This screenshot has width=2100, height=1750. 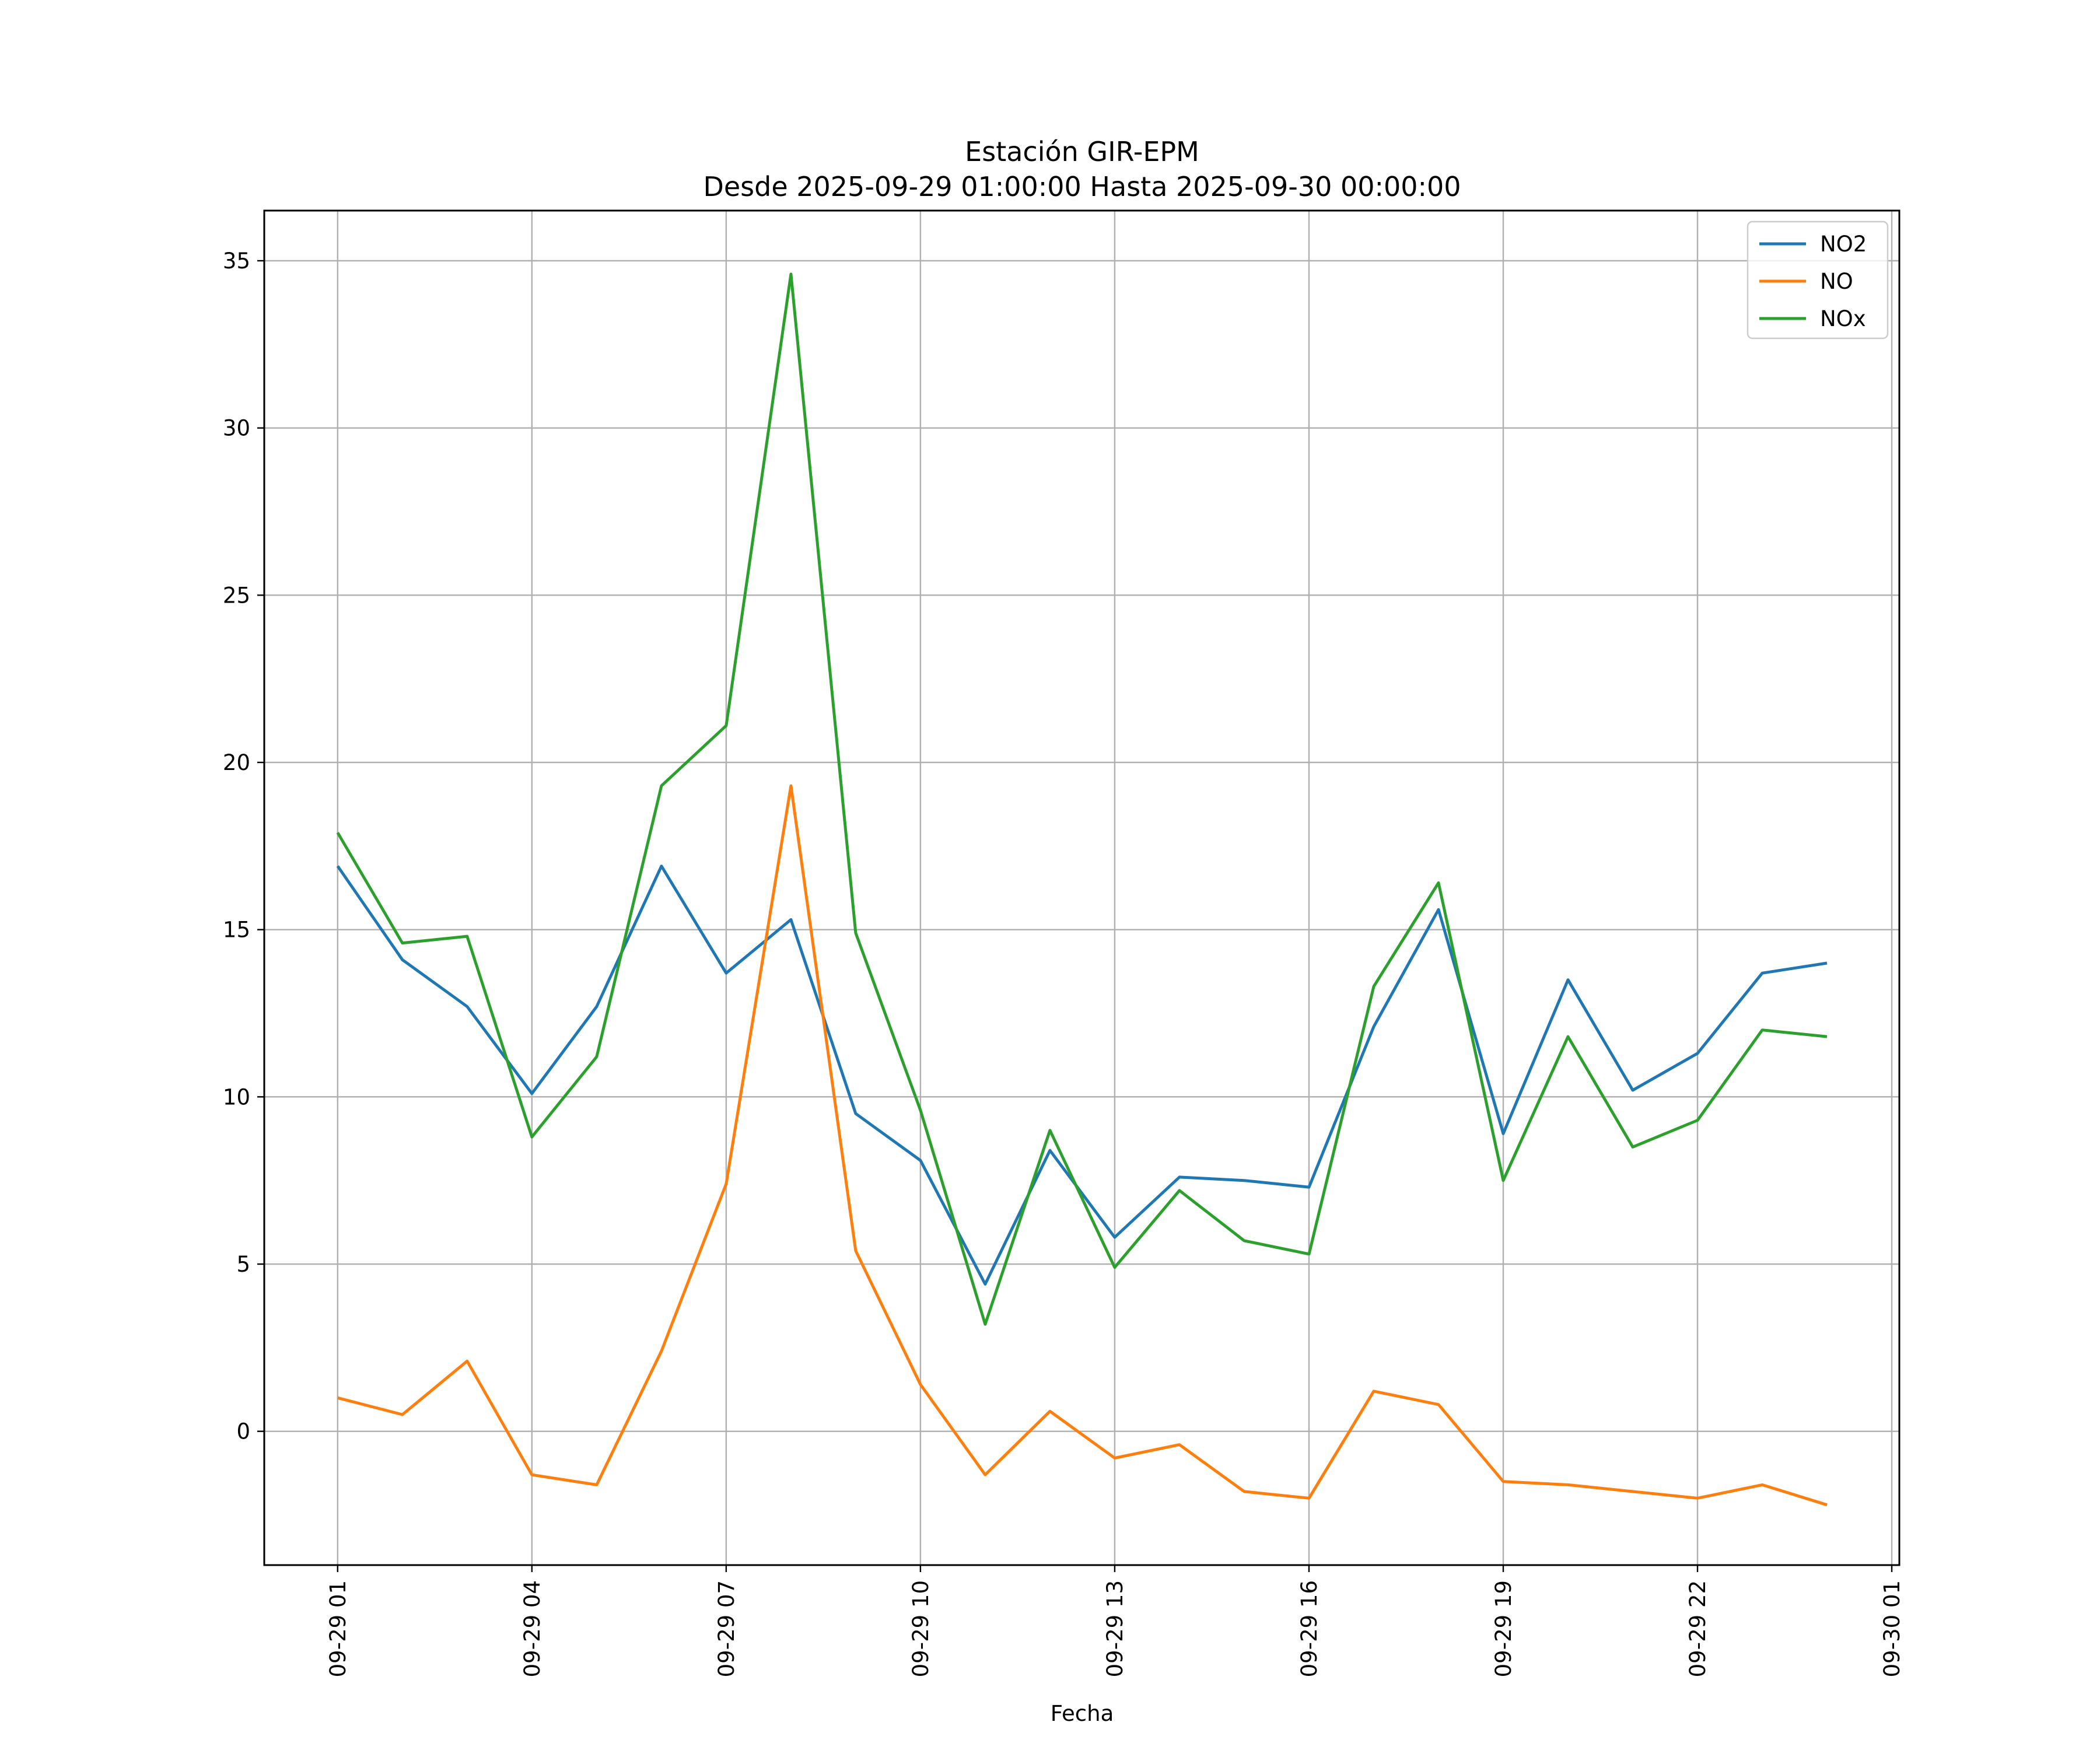 I want to click on x-tick-label: 09-29 01, so click(x=338, y=1629).